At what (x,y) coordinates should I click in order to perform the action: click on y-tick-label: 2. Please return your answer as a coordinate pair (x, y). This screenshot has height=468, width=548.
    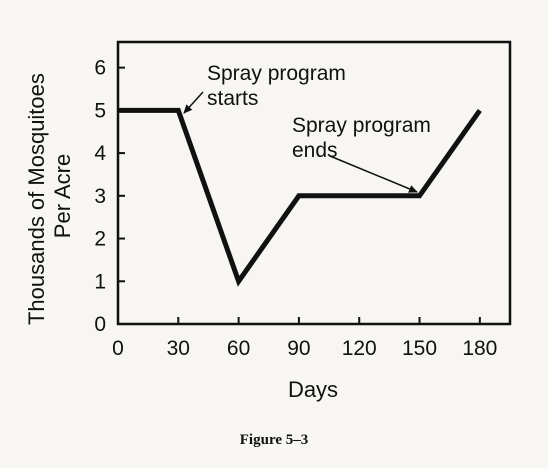
    Looking at the image, I should click on (100, 239).